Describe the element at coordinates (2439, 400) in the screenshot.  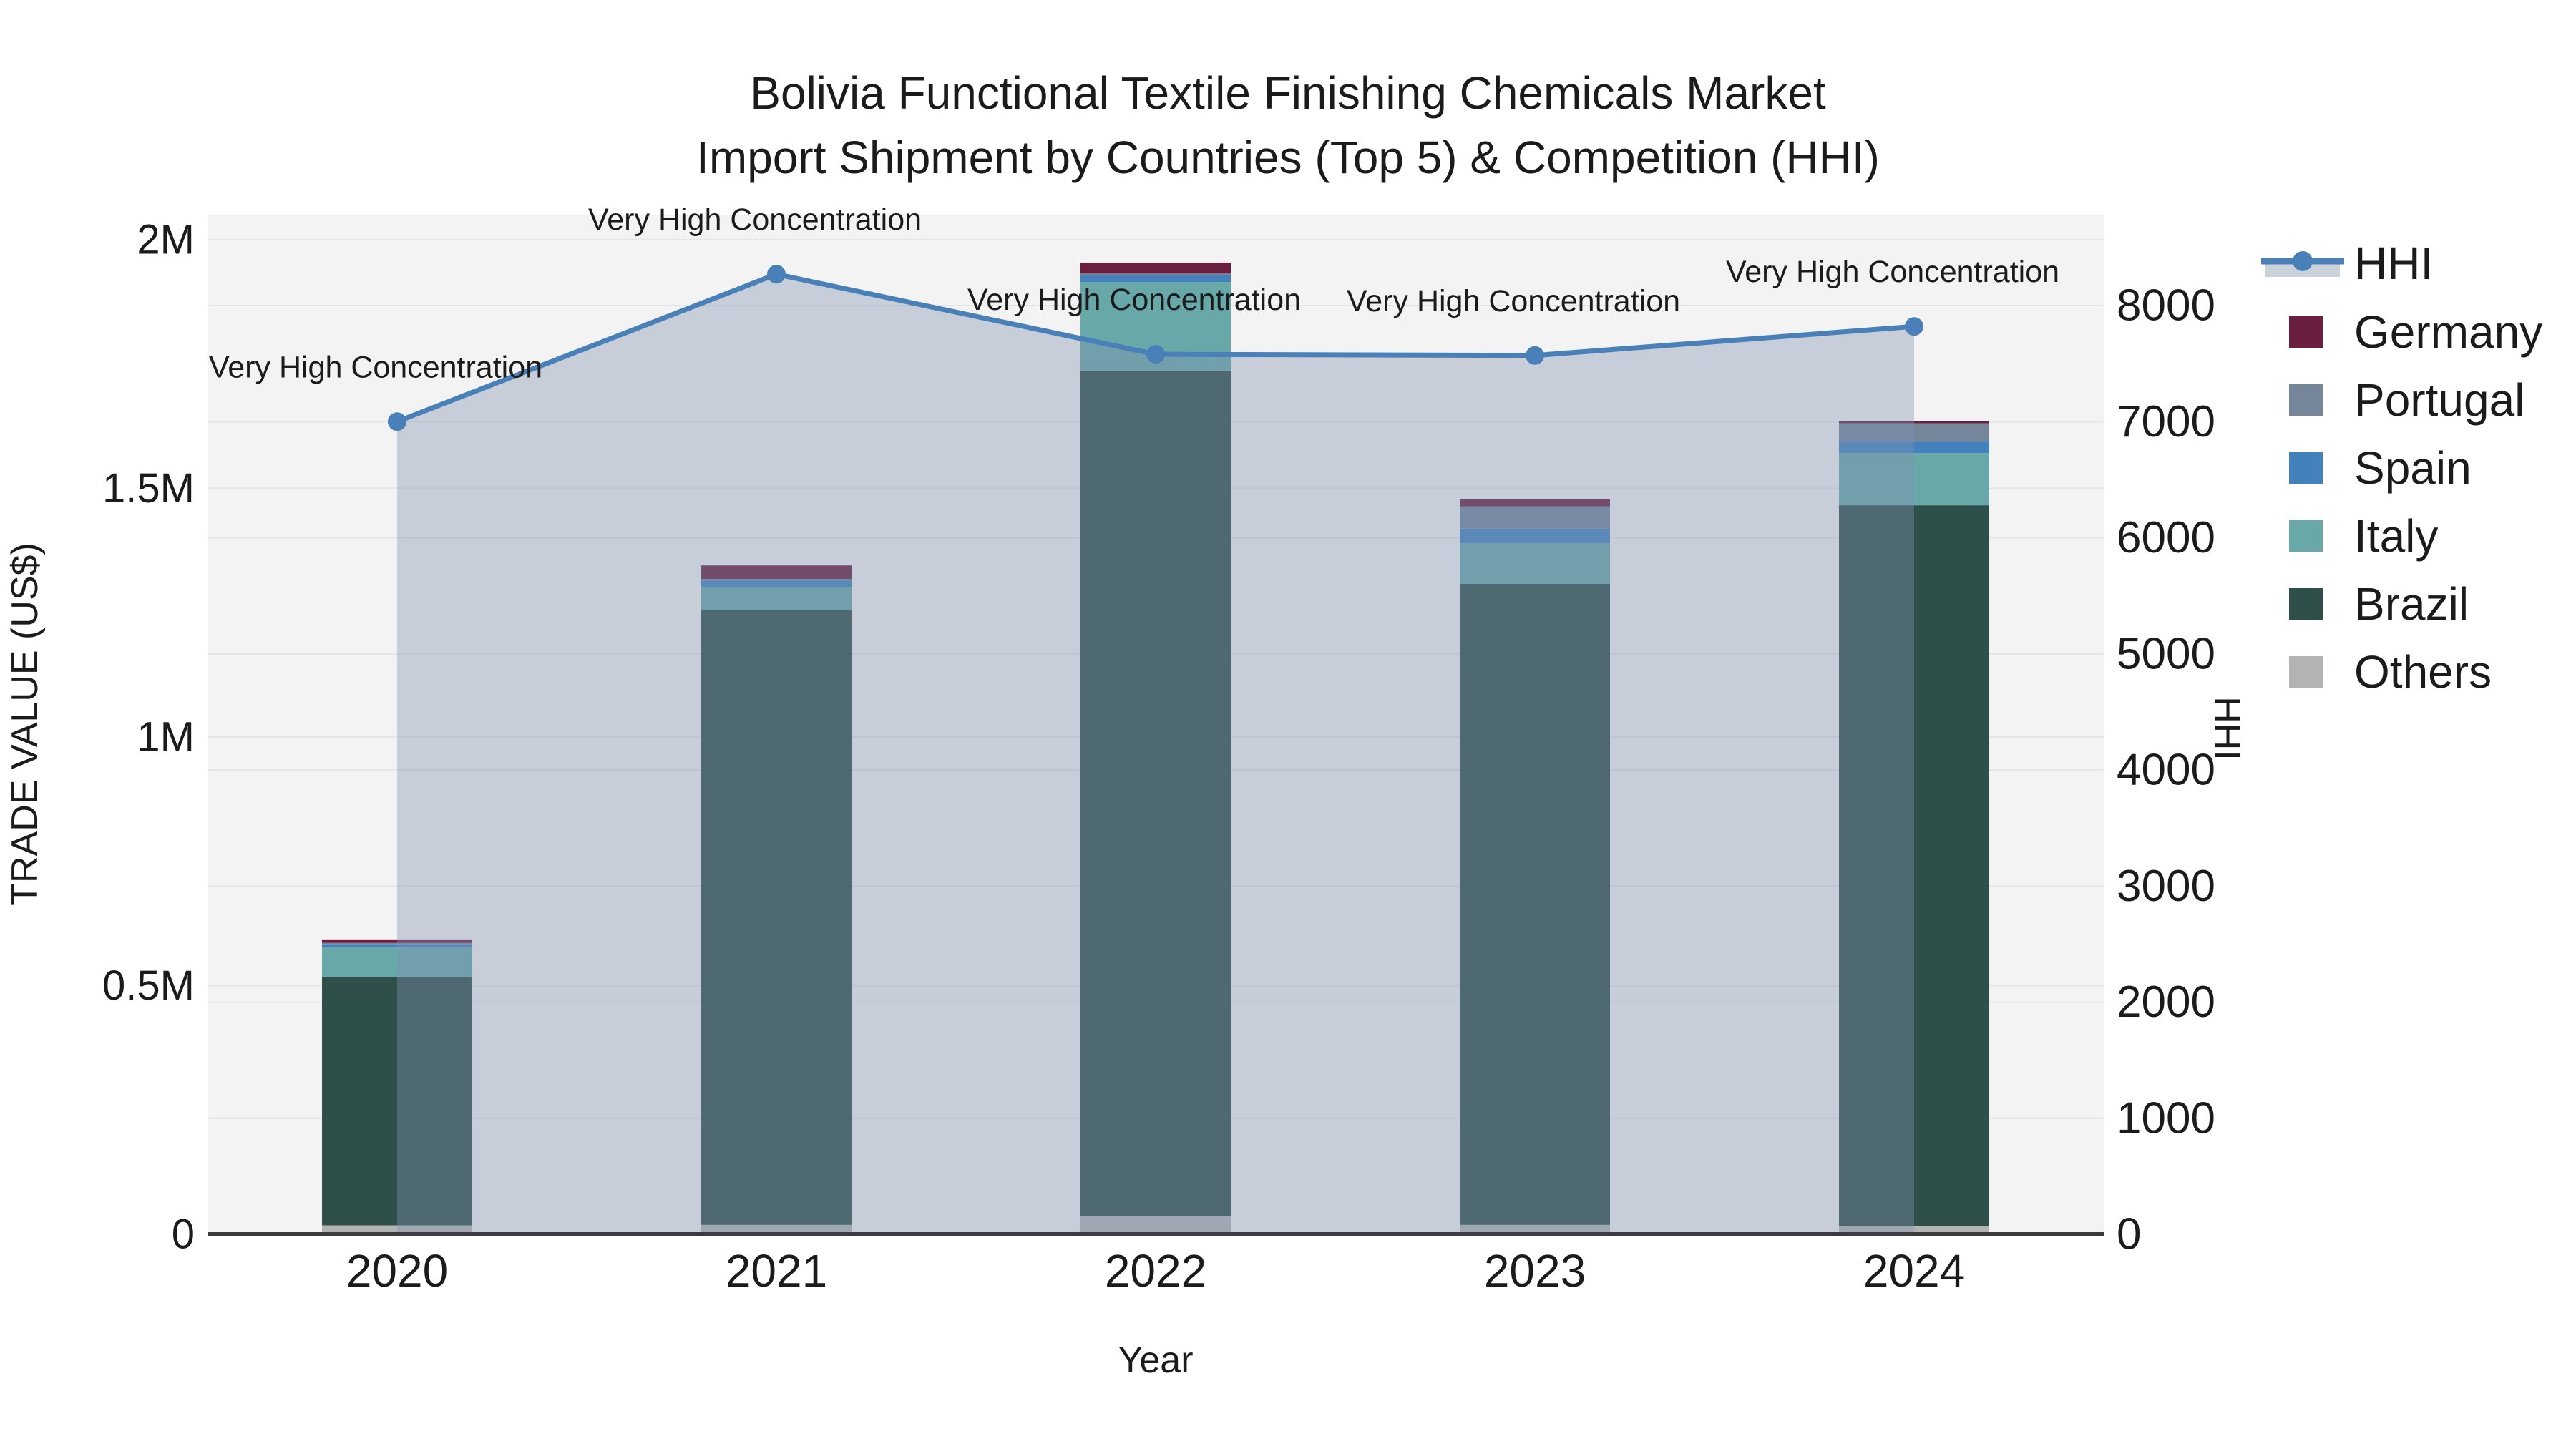
I see `legend-label-portugal: Portugal` at that location.